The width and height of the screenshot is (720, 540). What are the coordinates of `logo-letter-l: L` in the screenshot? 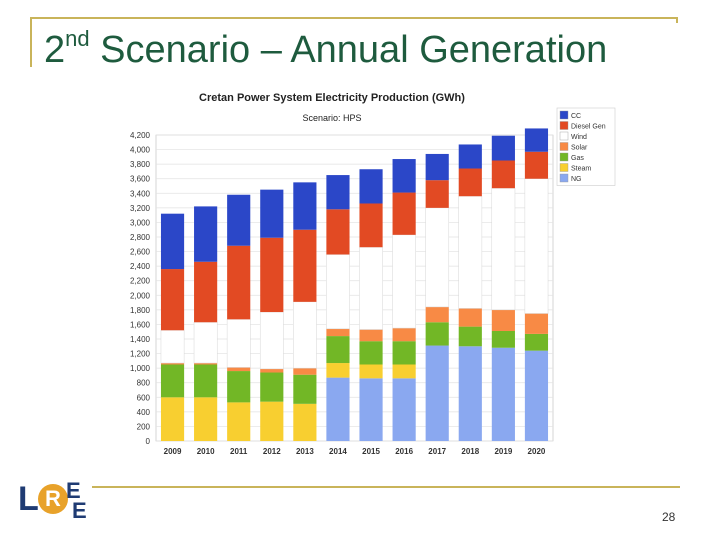 It's located at (28, 499).